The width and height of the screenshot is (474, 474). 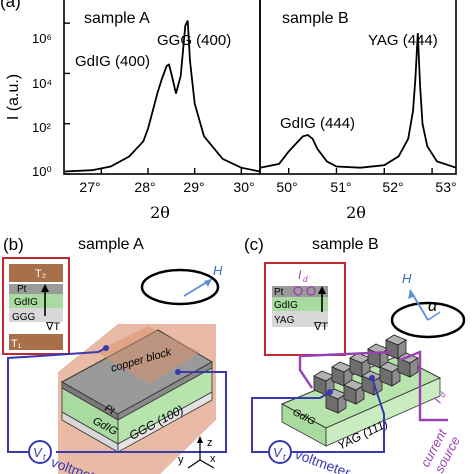 I want to click on xrd-curve-sample-a, so click(x=162, y=96).